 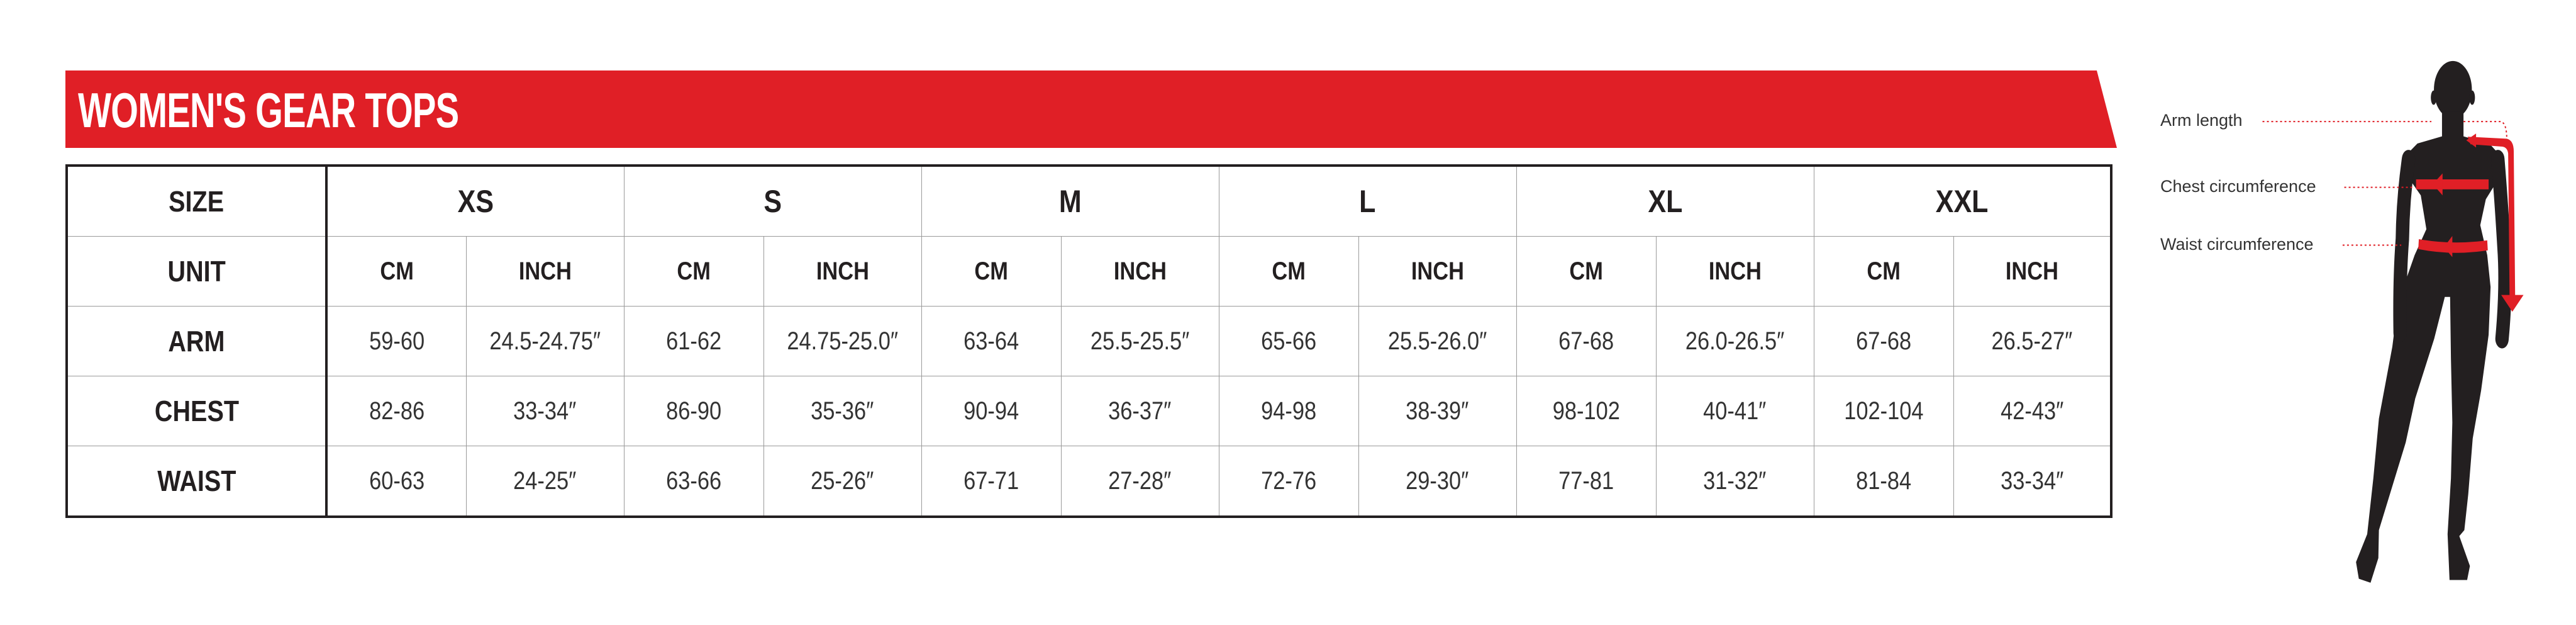 I want to click on title-banner: WOMEN'S GEAR TOPS, so click(x=1091, y=109).